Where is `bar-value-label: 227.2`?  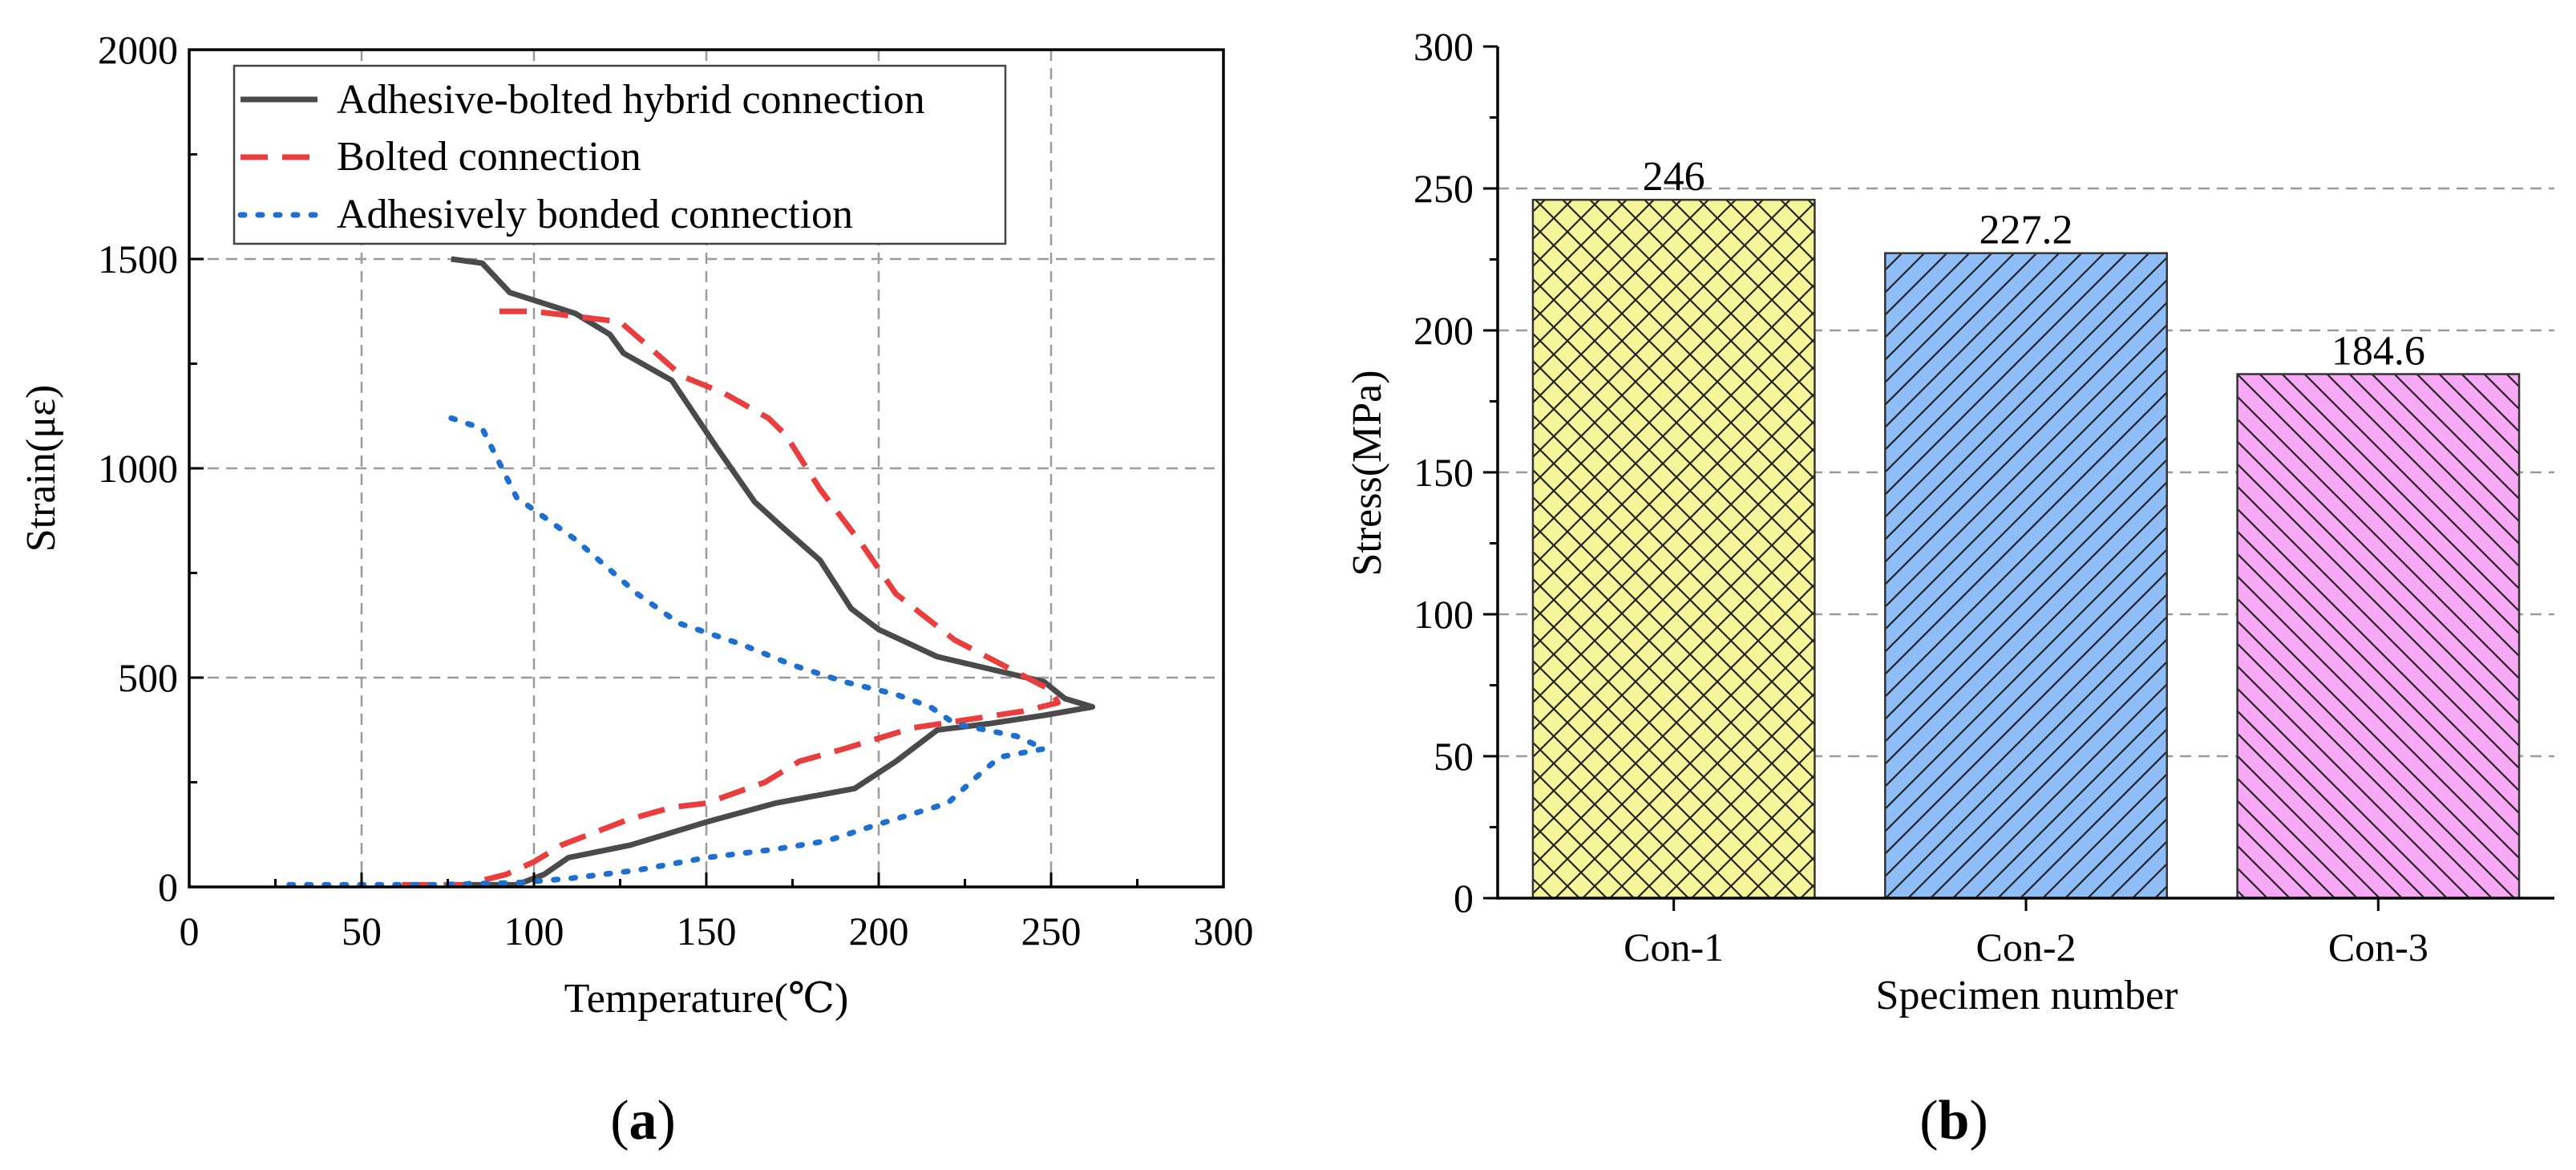 bar-value-label: 227.2 is located at coordinates (2026, 231).